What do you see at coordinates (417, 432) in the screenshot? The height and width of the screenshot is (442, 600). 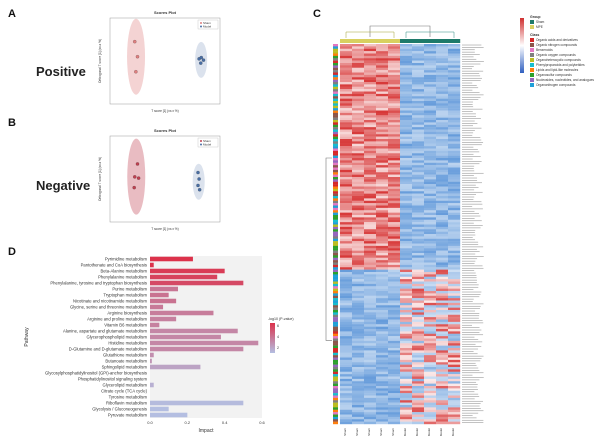 I see `column-label: Model` at bounding box center [417, 432].